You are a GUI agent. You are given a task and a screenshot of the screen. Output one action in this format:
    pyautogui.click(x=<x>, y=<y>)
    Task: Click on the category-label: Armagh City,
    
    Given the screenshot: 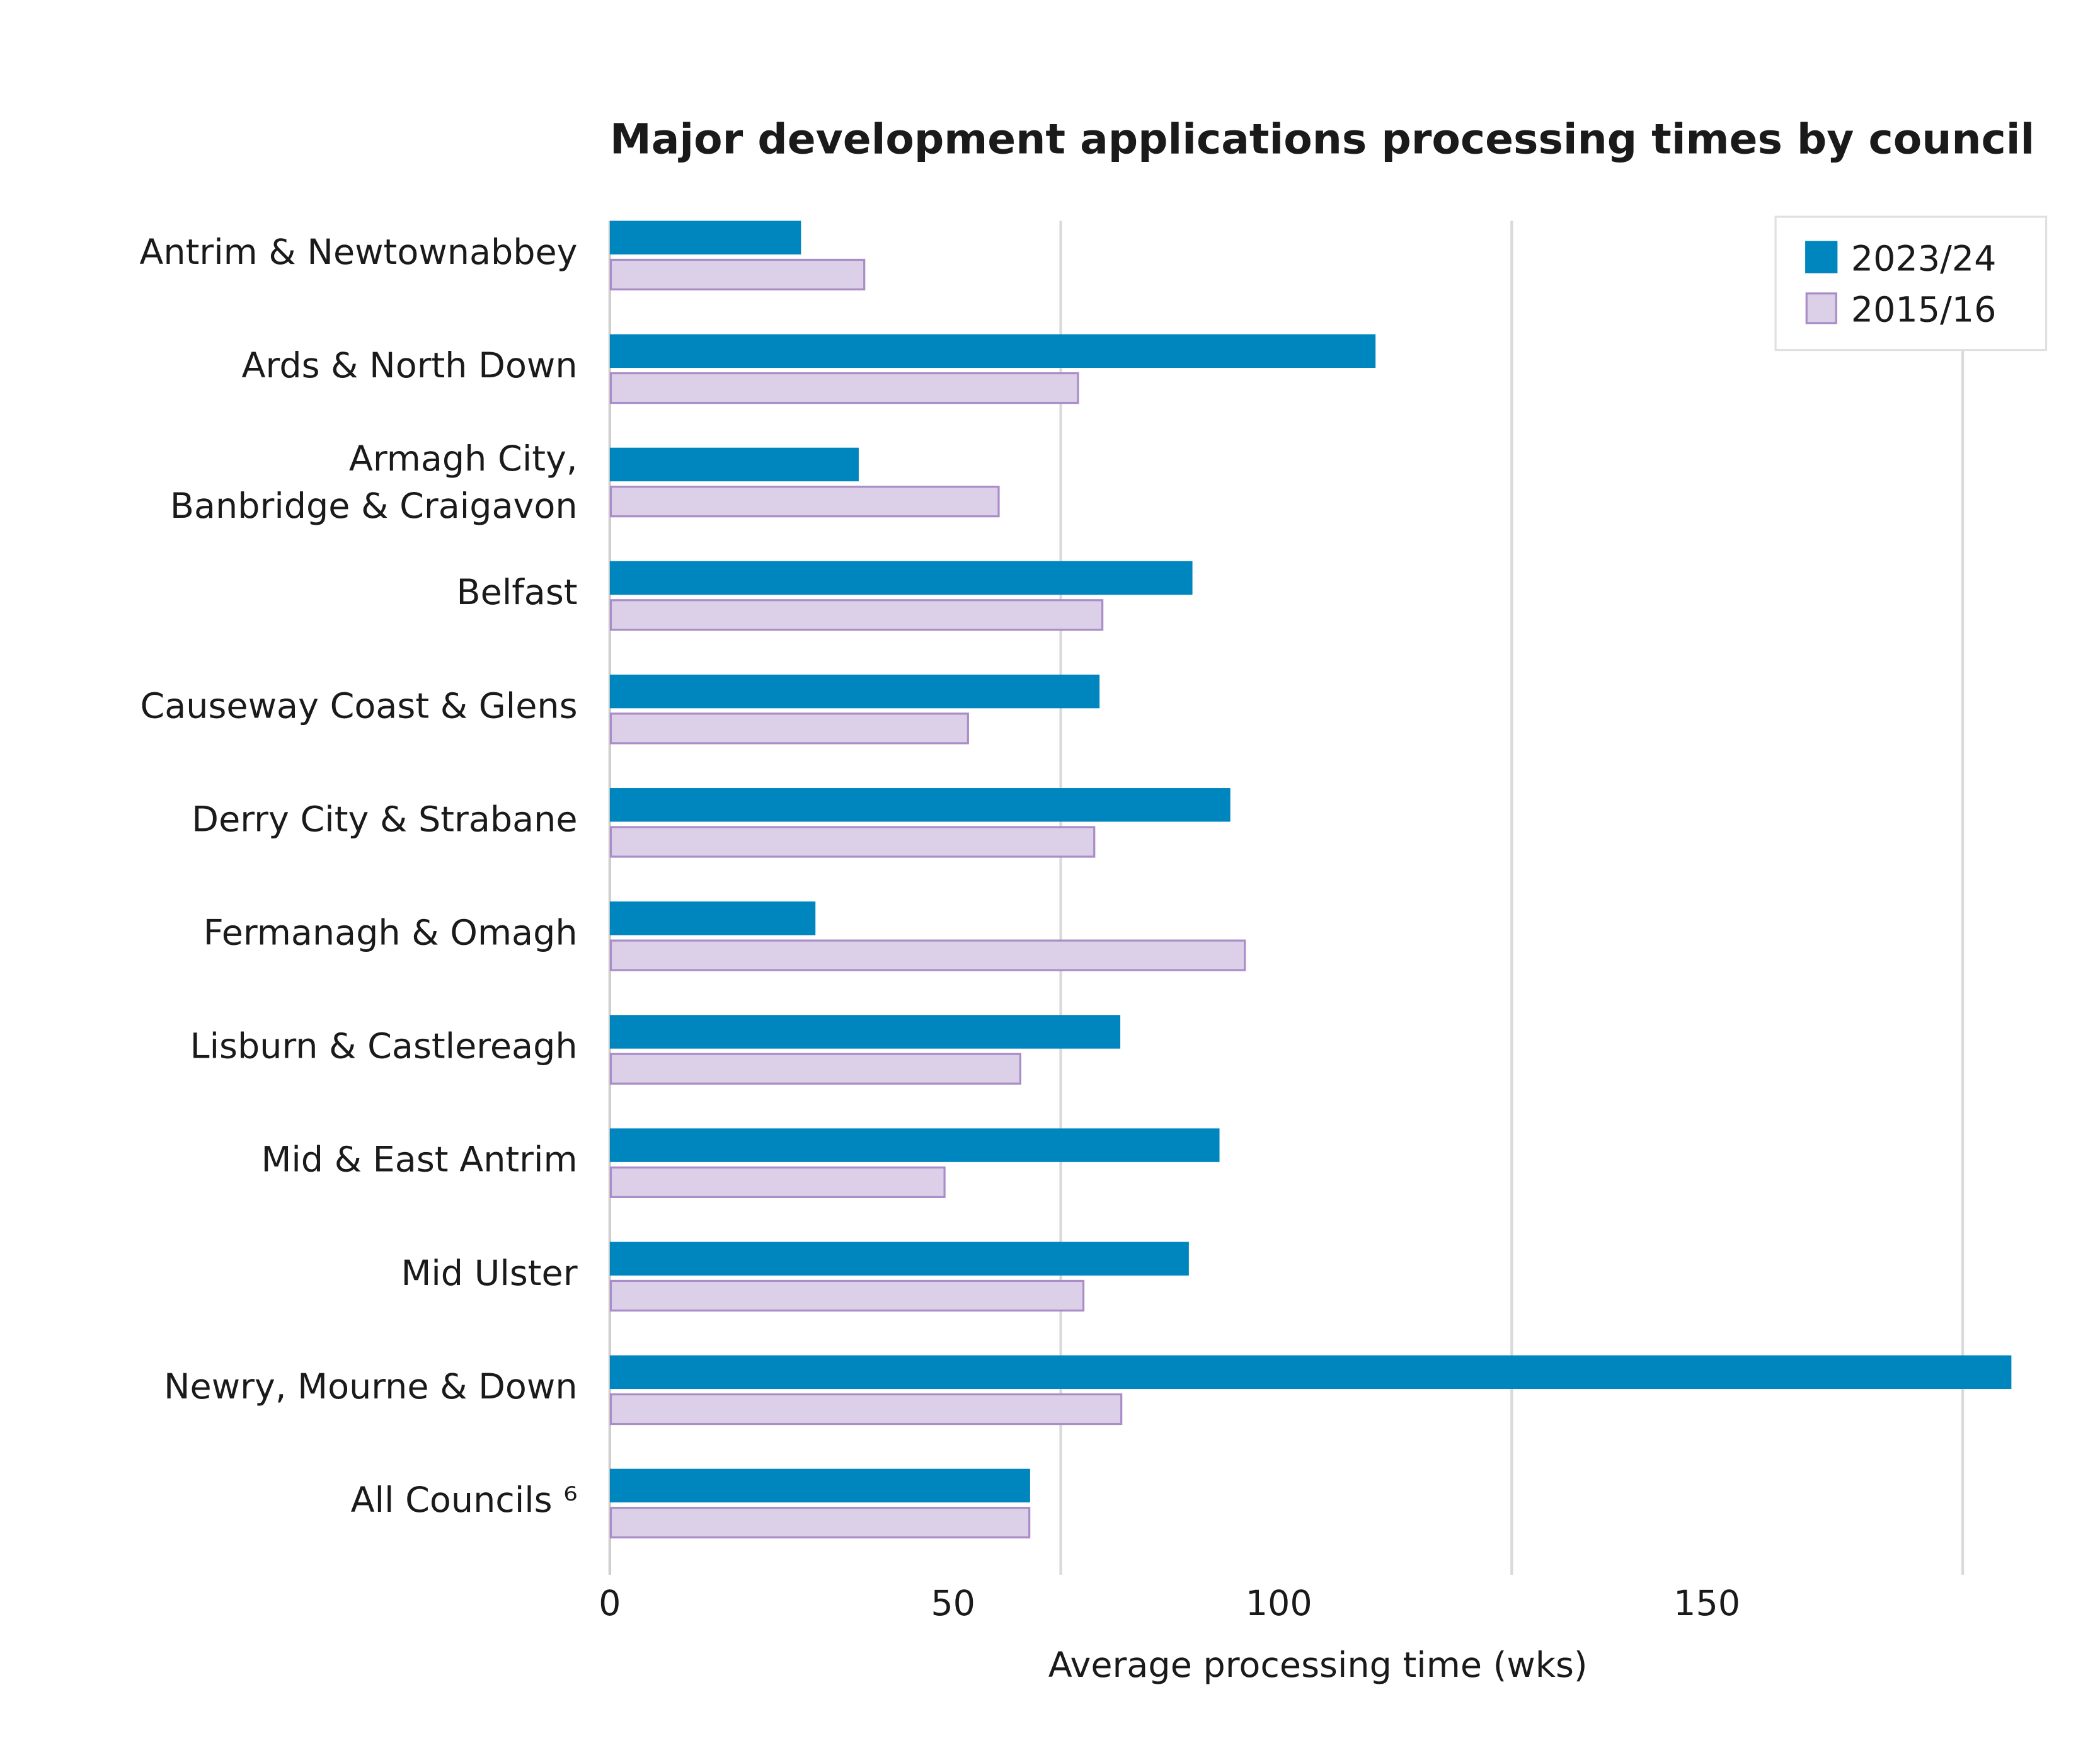 What is the action you would take?
    pyautogui.click(x=464, y=458)
    